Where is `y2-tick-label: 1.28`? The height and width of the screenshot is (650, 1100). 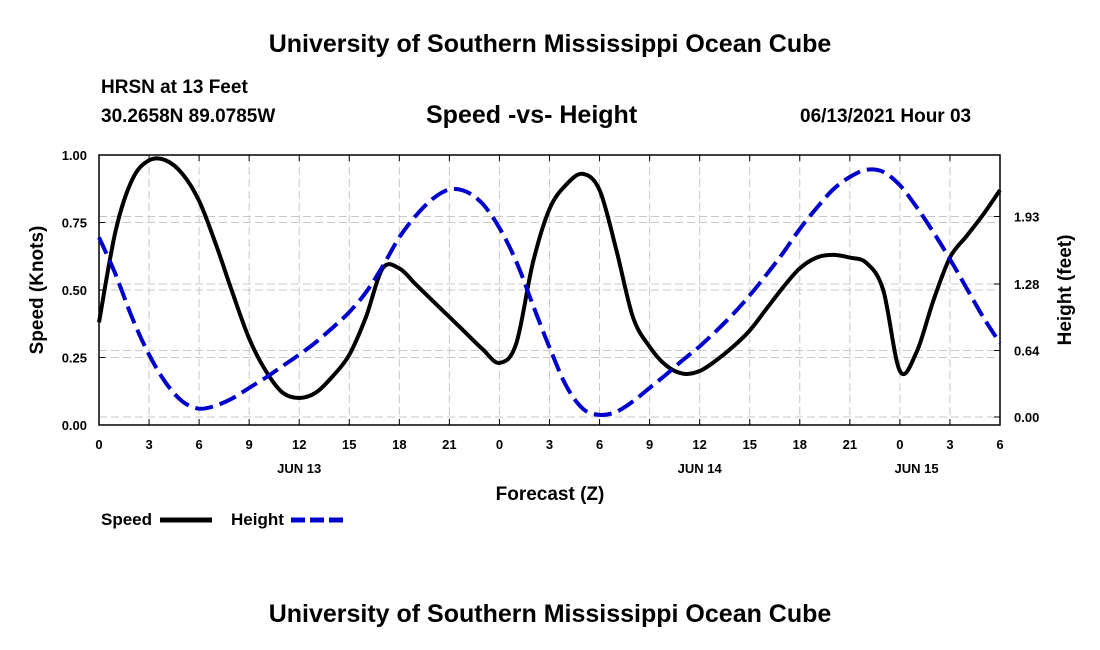 y2-tick-label: 1.28 is located at coordinates (1026, 284).